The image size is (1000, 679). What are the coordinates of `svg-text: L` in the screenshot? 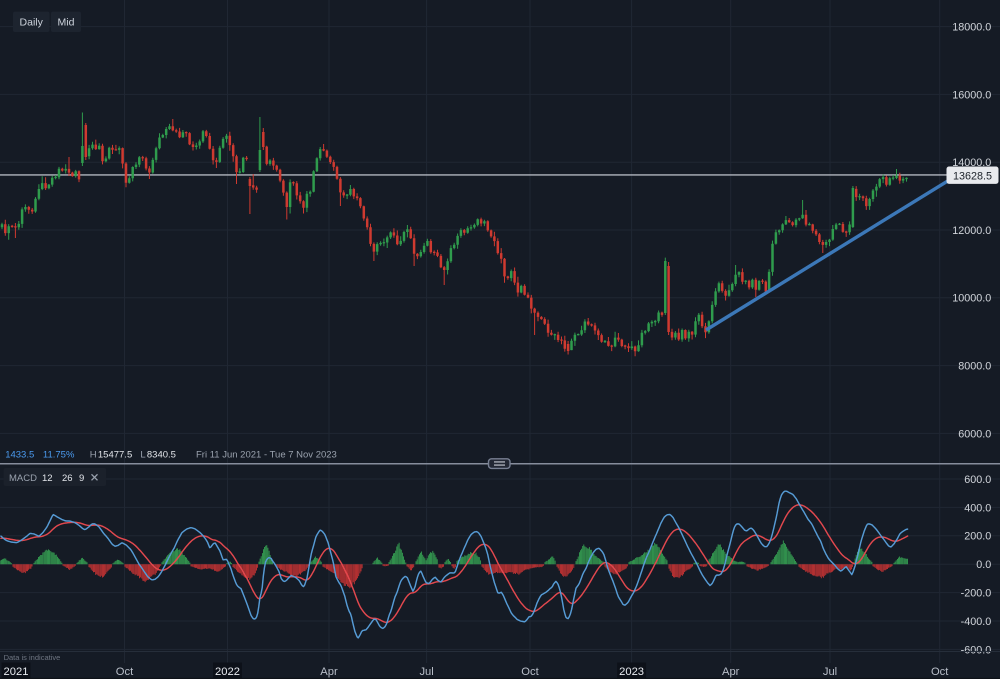 It's located at (142, 455).